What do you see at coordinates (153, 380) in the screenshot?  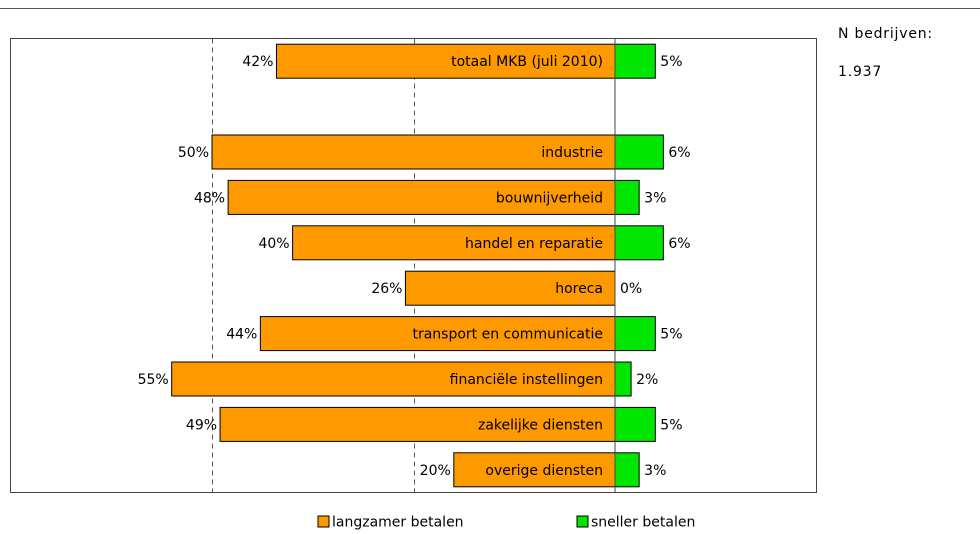 I see `value-label: 55%` at bounding box center [153, 380].